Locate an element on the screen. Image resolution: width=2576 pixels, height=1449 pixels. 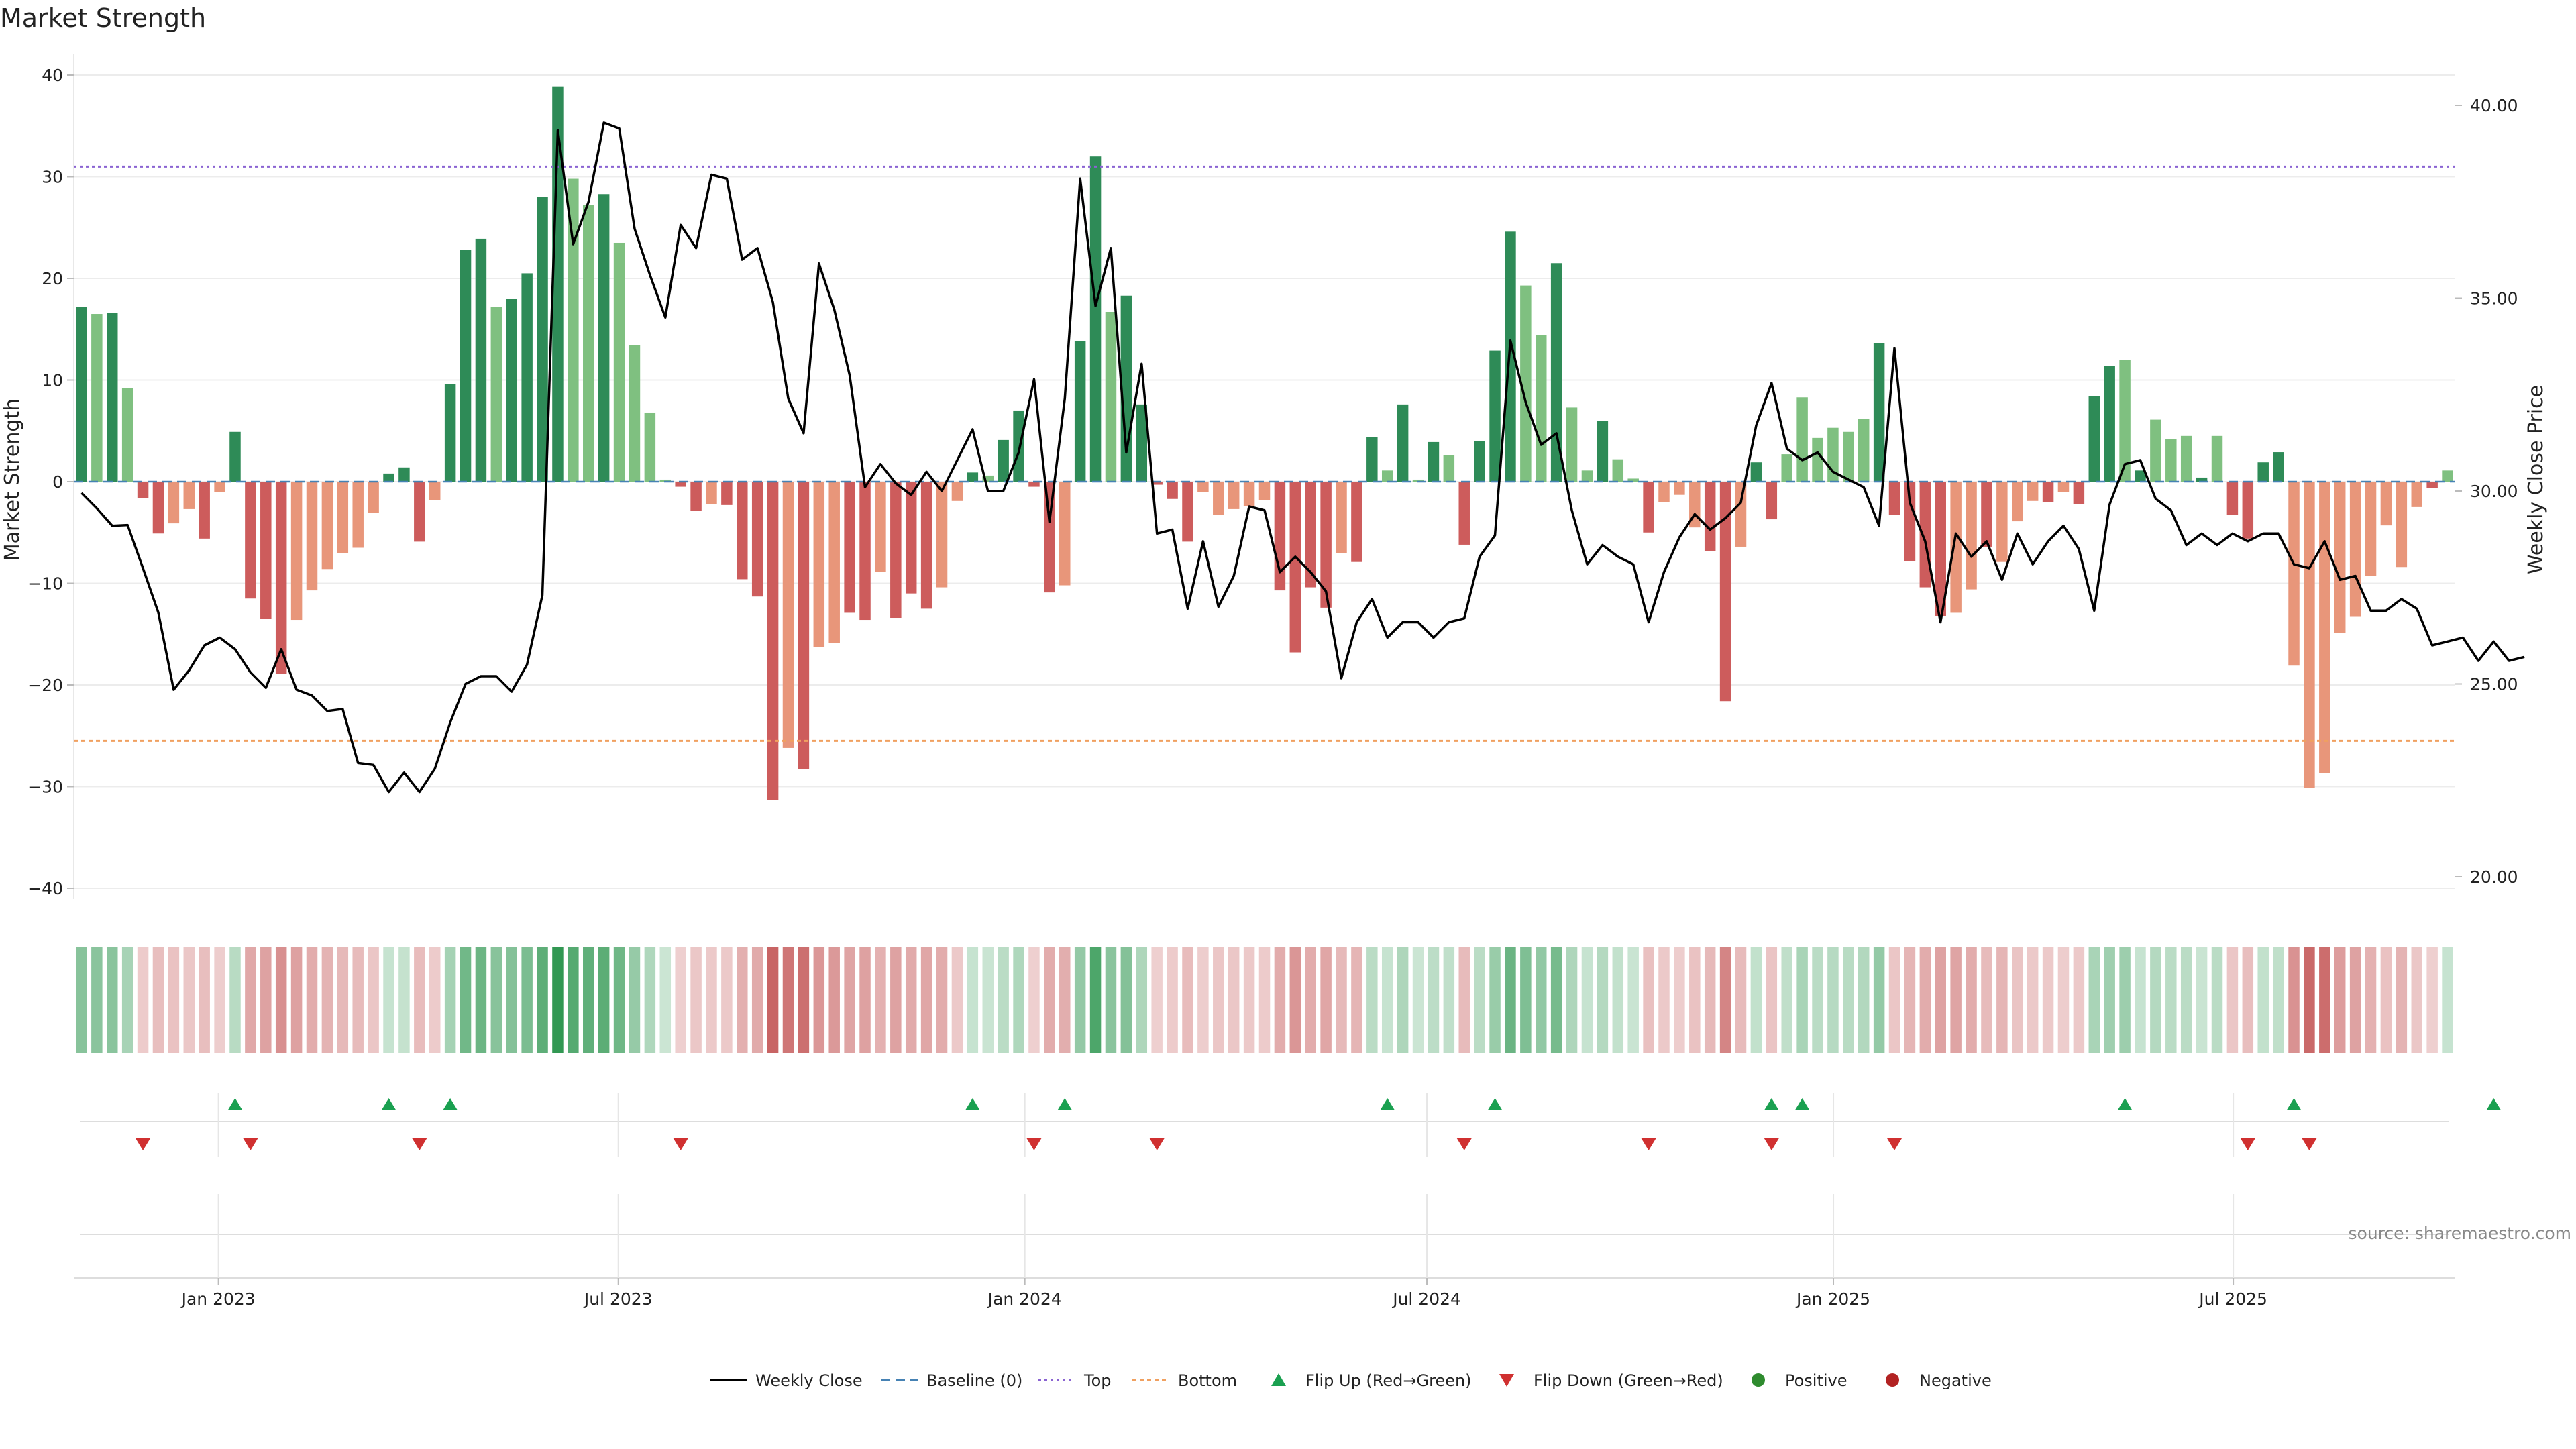
legend-swatch is located at coordinates (1758, 1380).